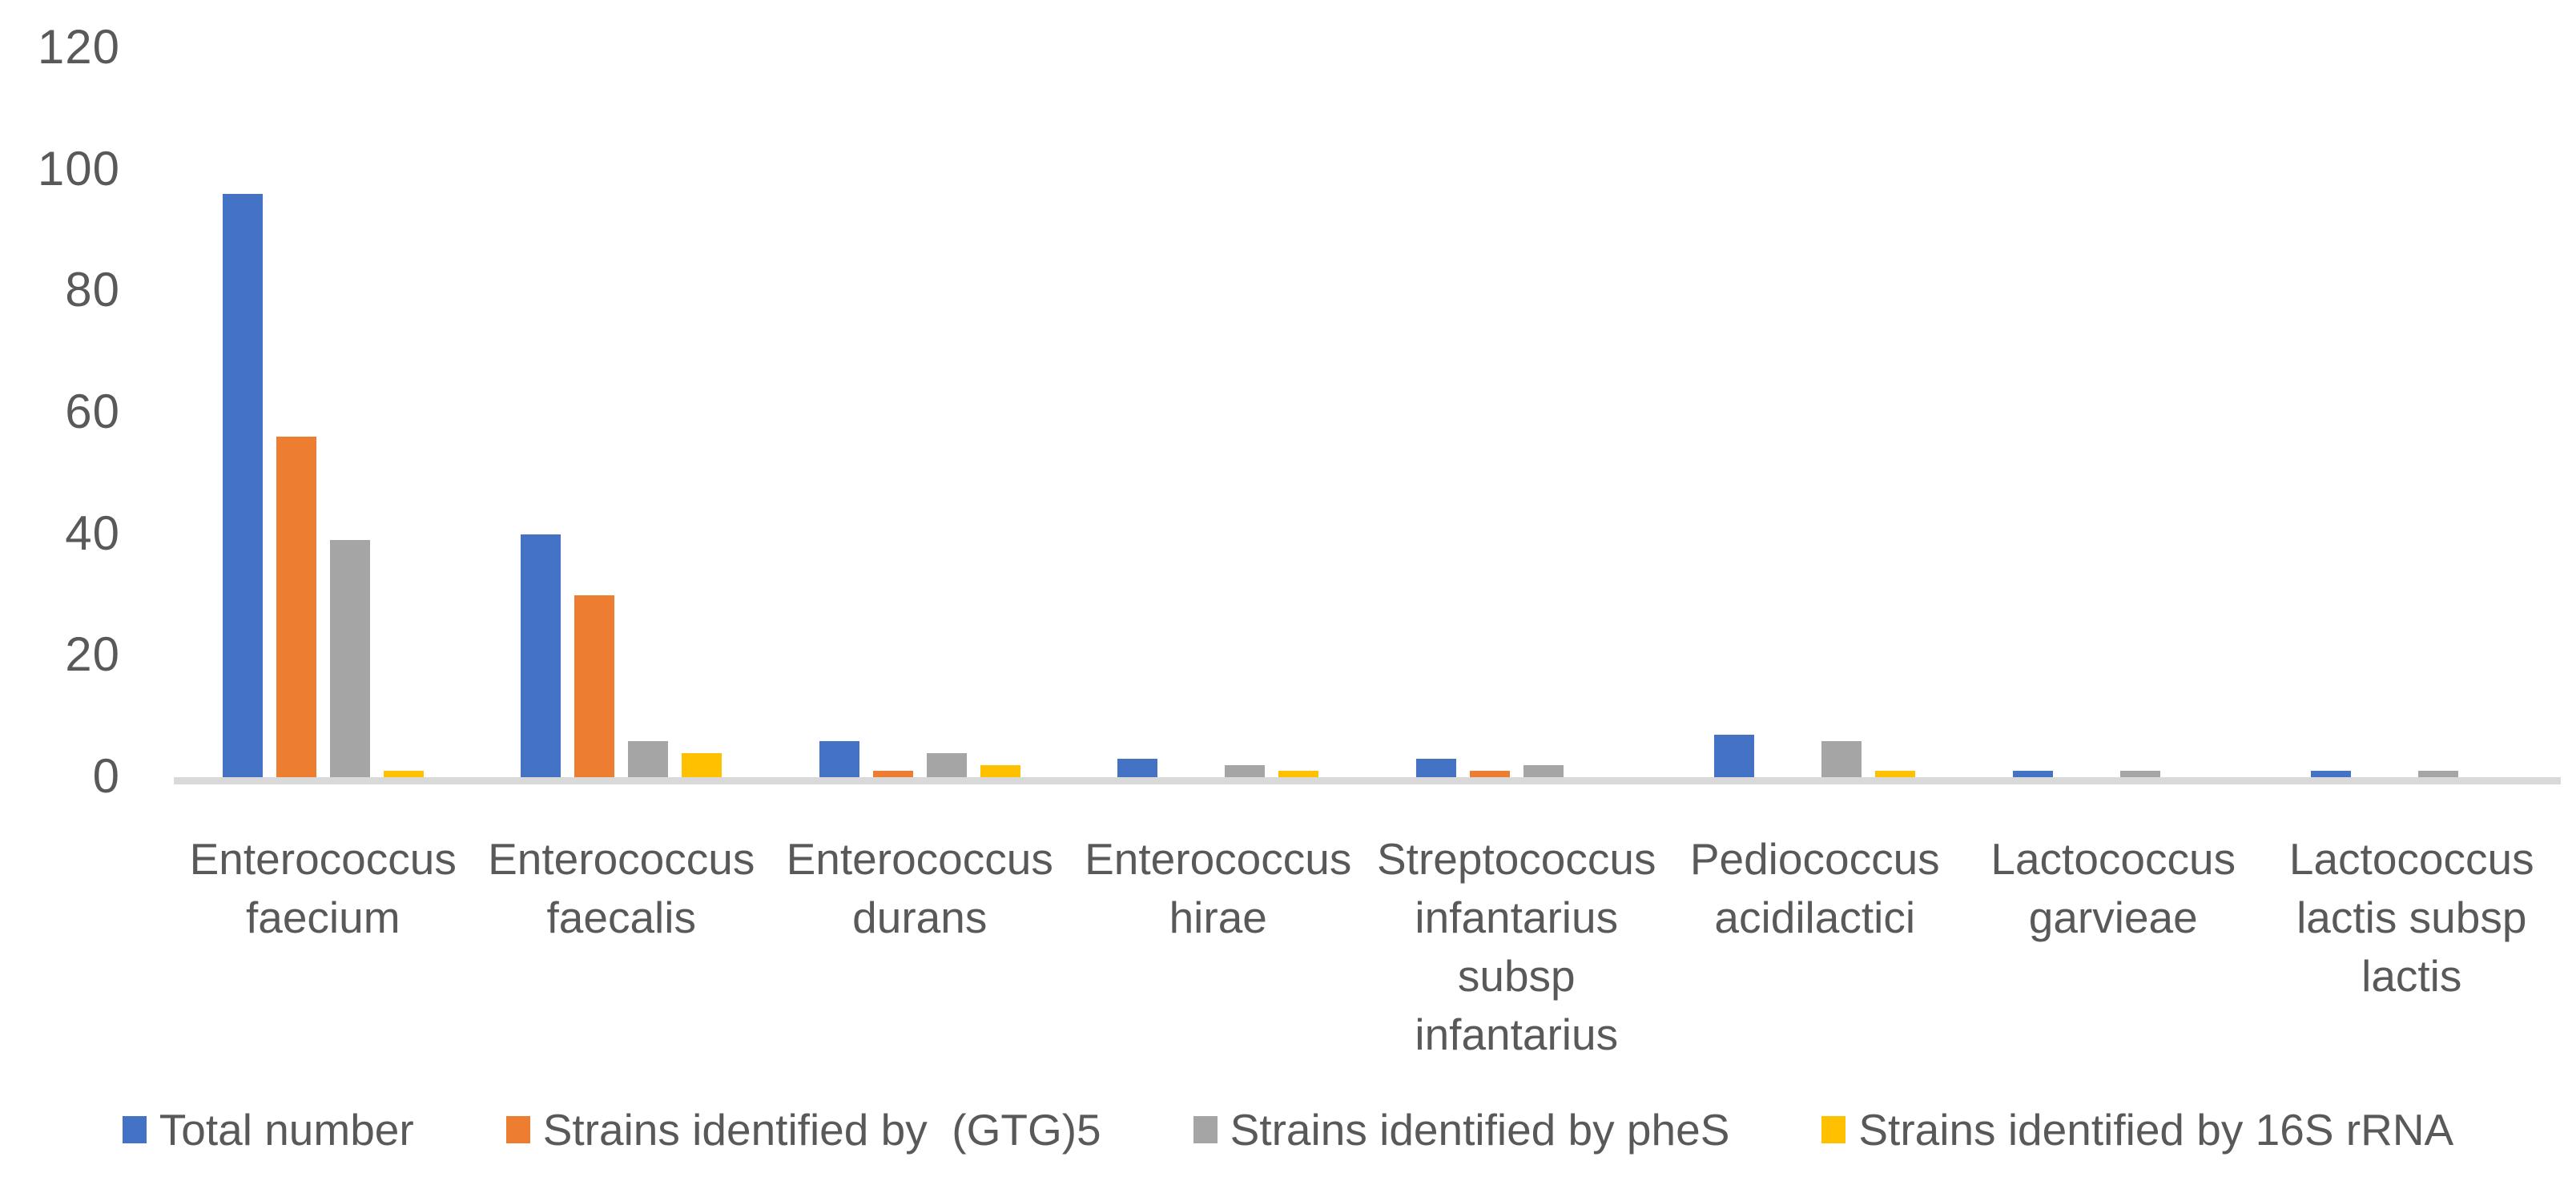 This screenshot has width=2576, height=1181. What do you see at coordinates (349, 658) in the screenshot?
I see `bar-strains-identified-by-phes-enterococcus-faecium` at bounding box center [349, 658].